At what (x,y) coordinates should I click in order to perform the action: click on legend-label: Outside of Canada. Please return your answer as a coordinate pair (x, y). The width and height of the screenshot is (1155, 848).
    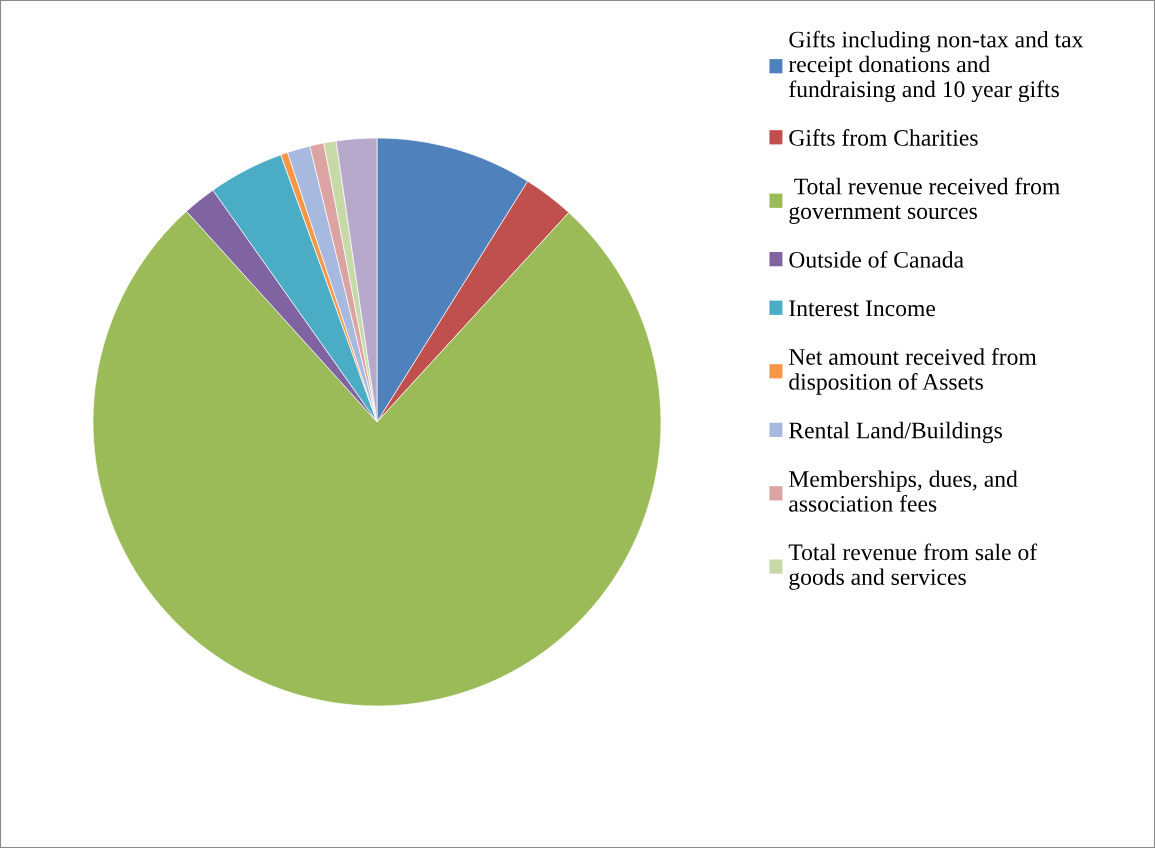
    Looking at the image, I should click on (876, 259).